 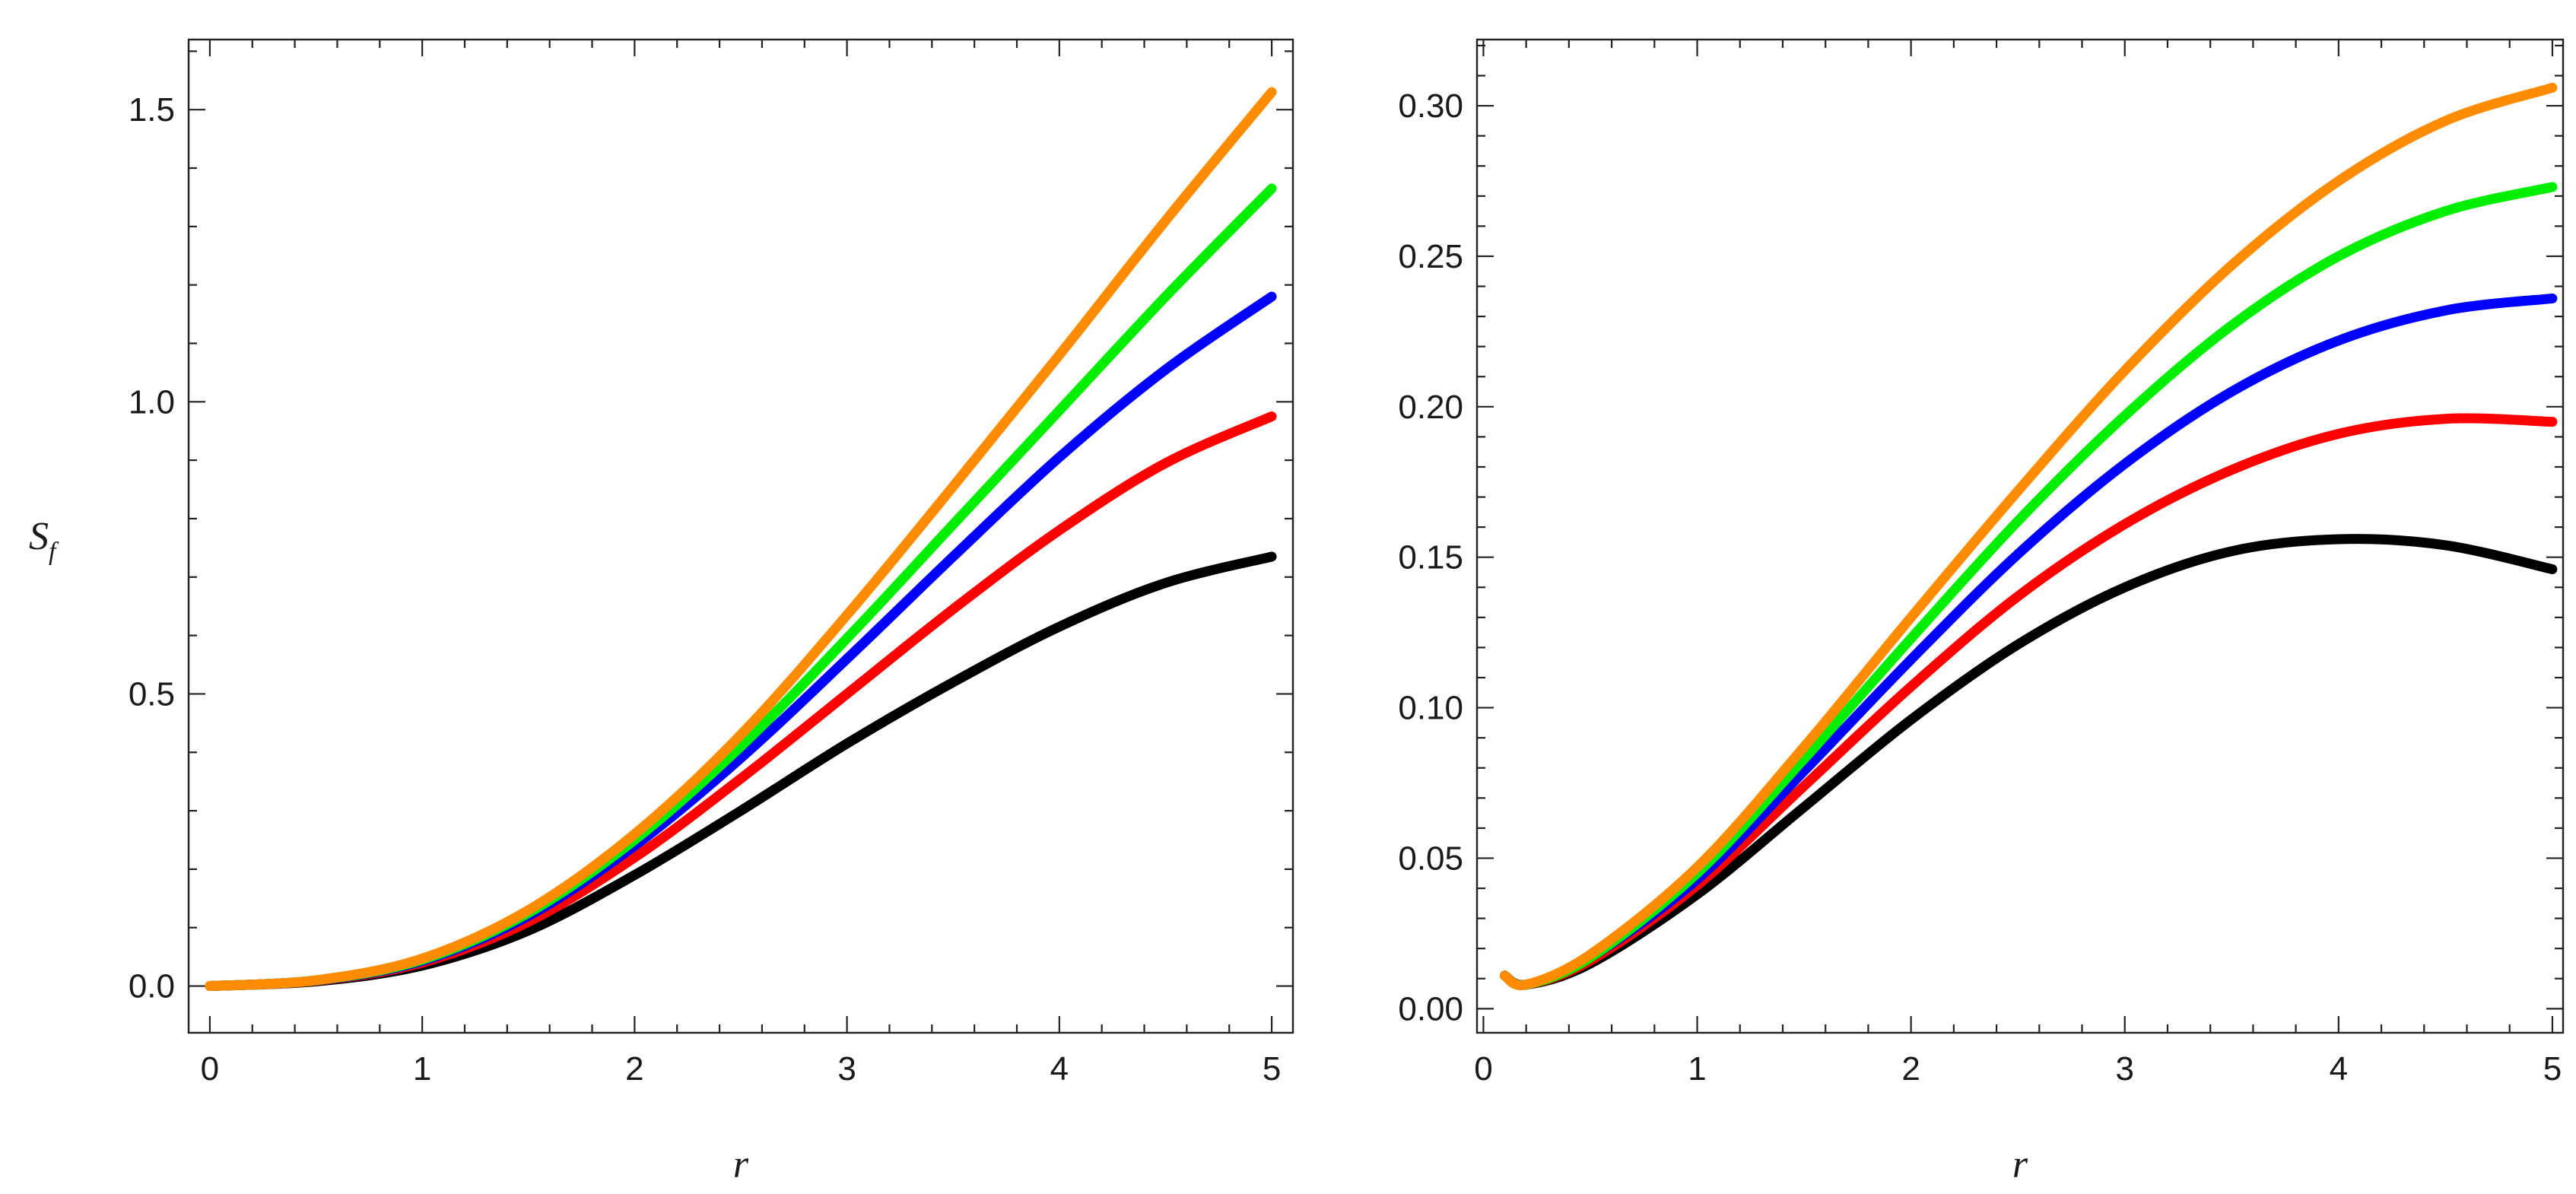 What do you see at coordinates (1430, 408) in the screenshot?
I see `y-tick-label: 0.20` at bounding box center [1430, 408].